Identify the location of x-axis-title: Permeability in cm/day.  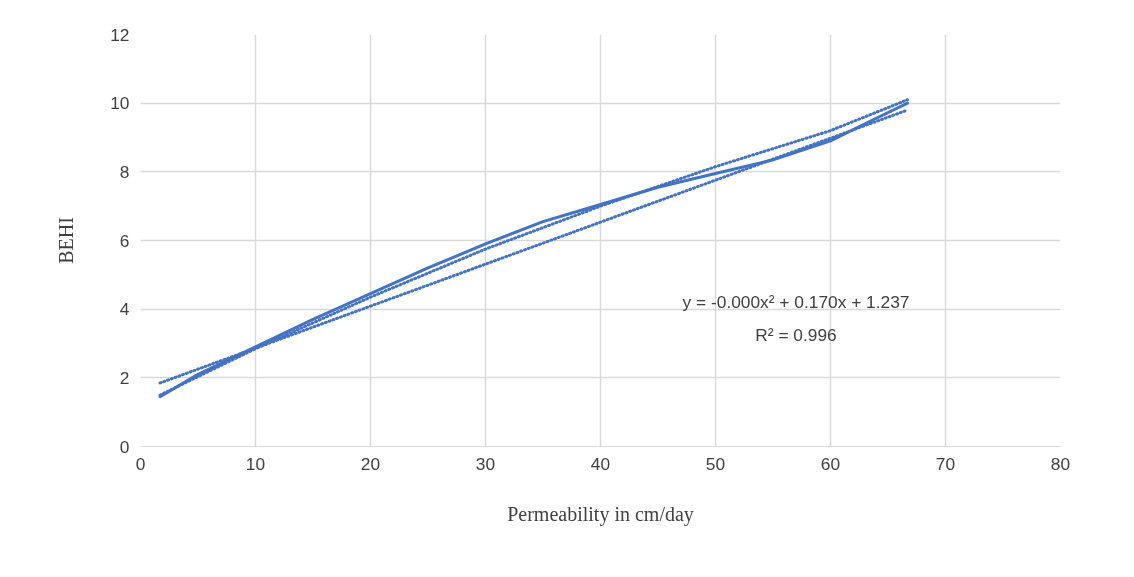
(600, 514).